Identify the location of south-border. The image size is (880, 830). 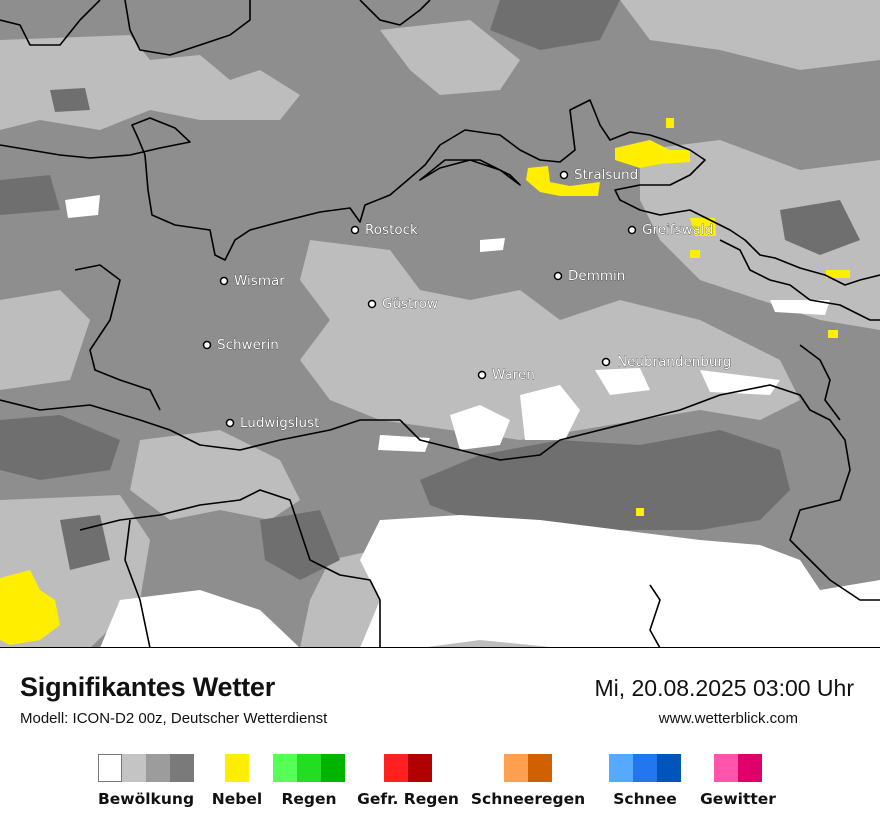
(230, 568).